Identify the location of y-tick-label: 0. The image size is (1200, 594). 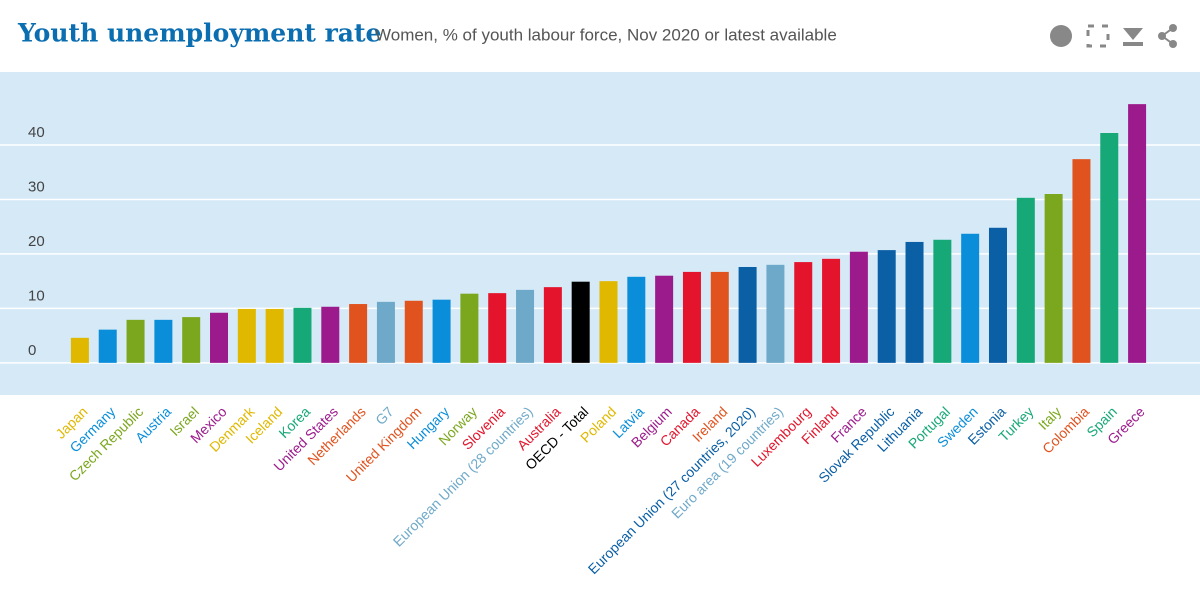
(32, 350).